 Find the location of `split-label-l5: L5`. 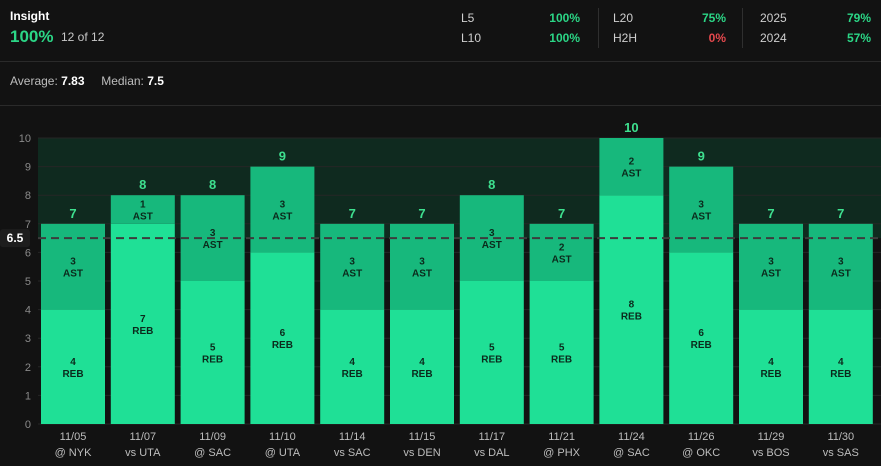

split-label-l5: L5 is located at coordinates (468, 18).